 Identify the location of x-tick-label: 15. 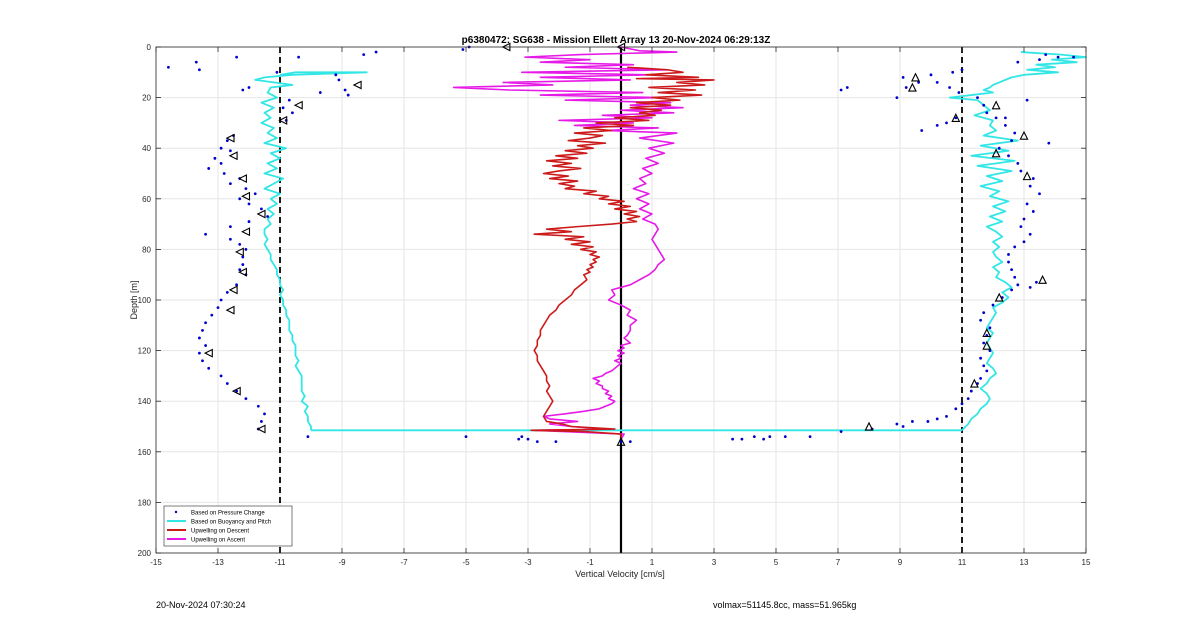
(1086, 562).